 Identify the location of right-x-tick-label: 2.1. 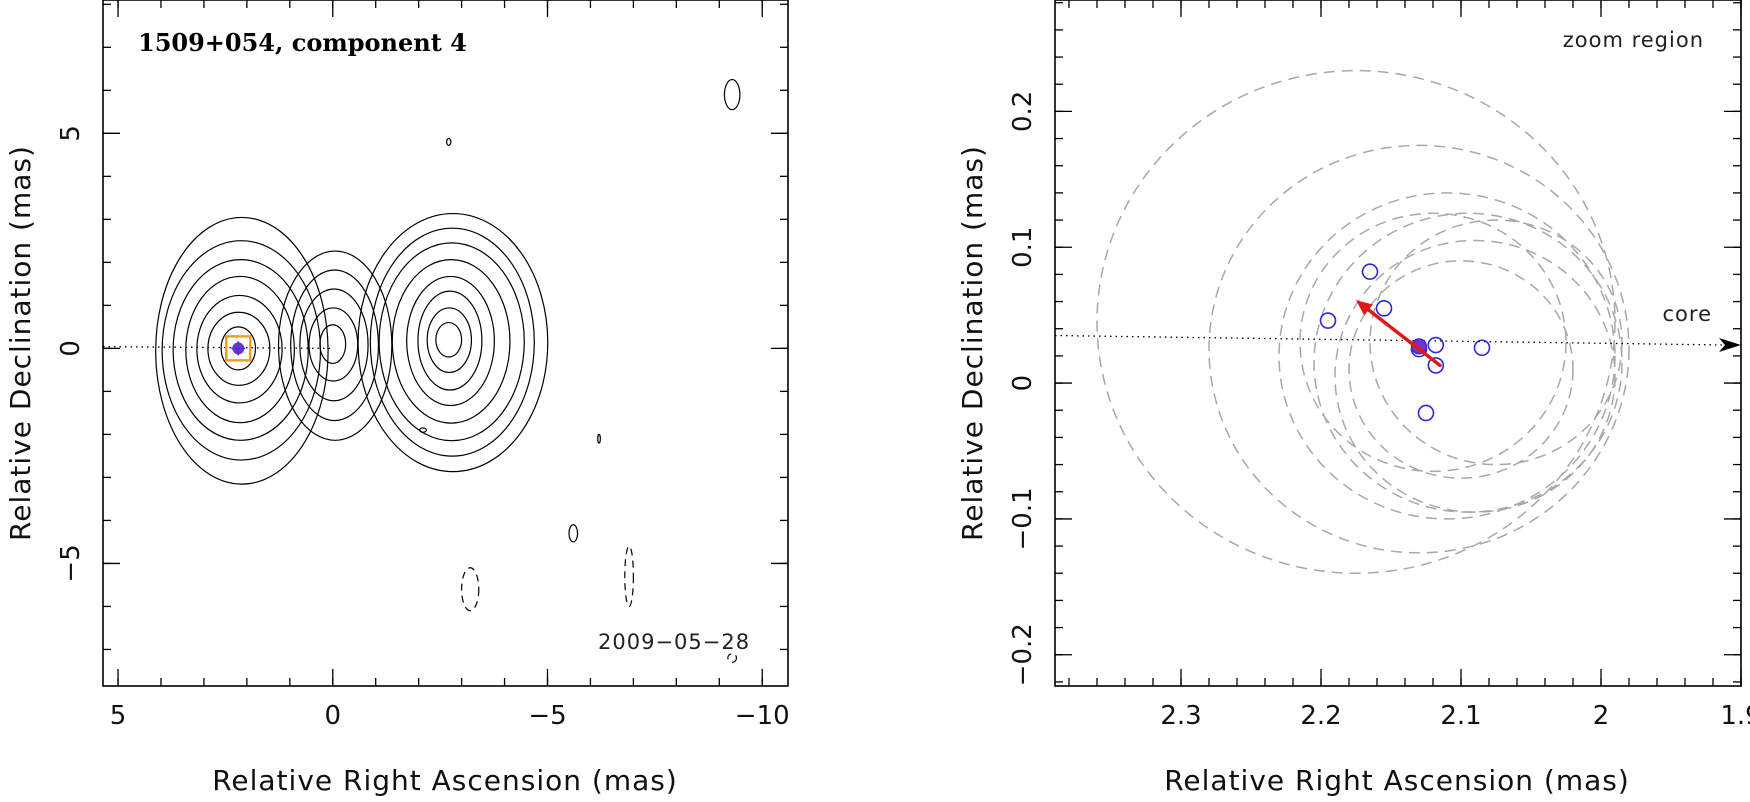
(1460, 716).